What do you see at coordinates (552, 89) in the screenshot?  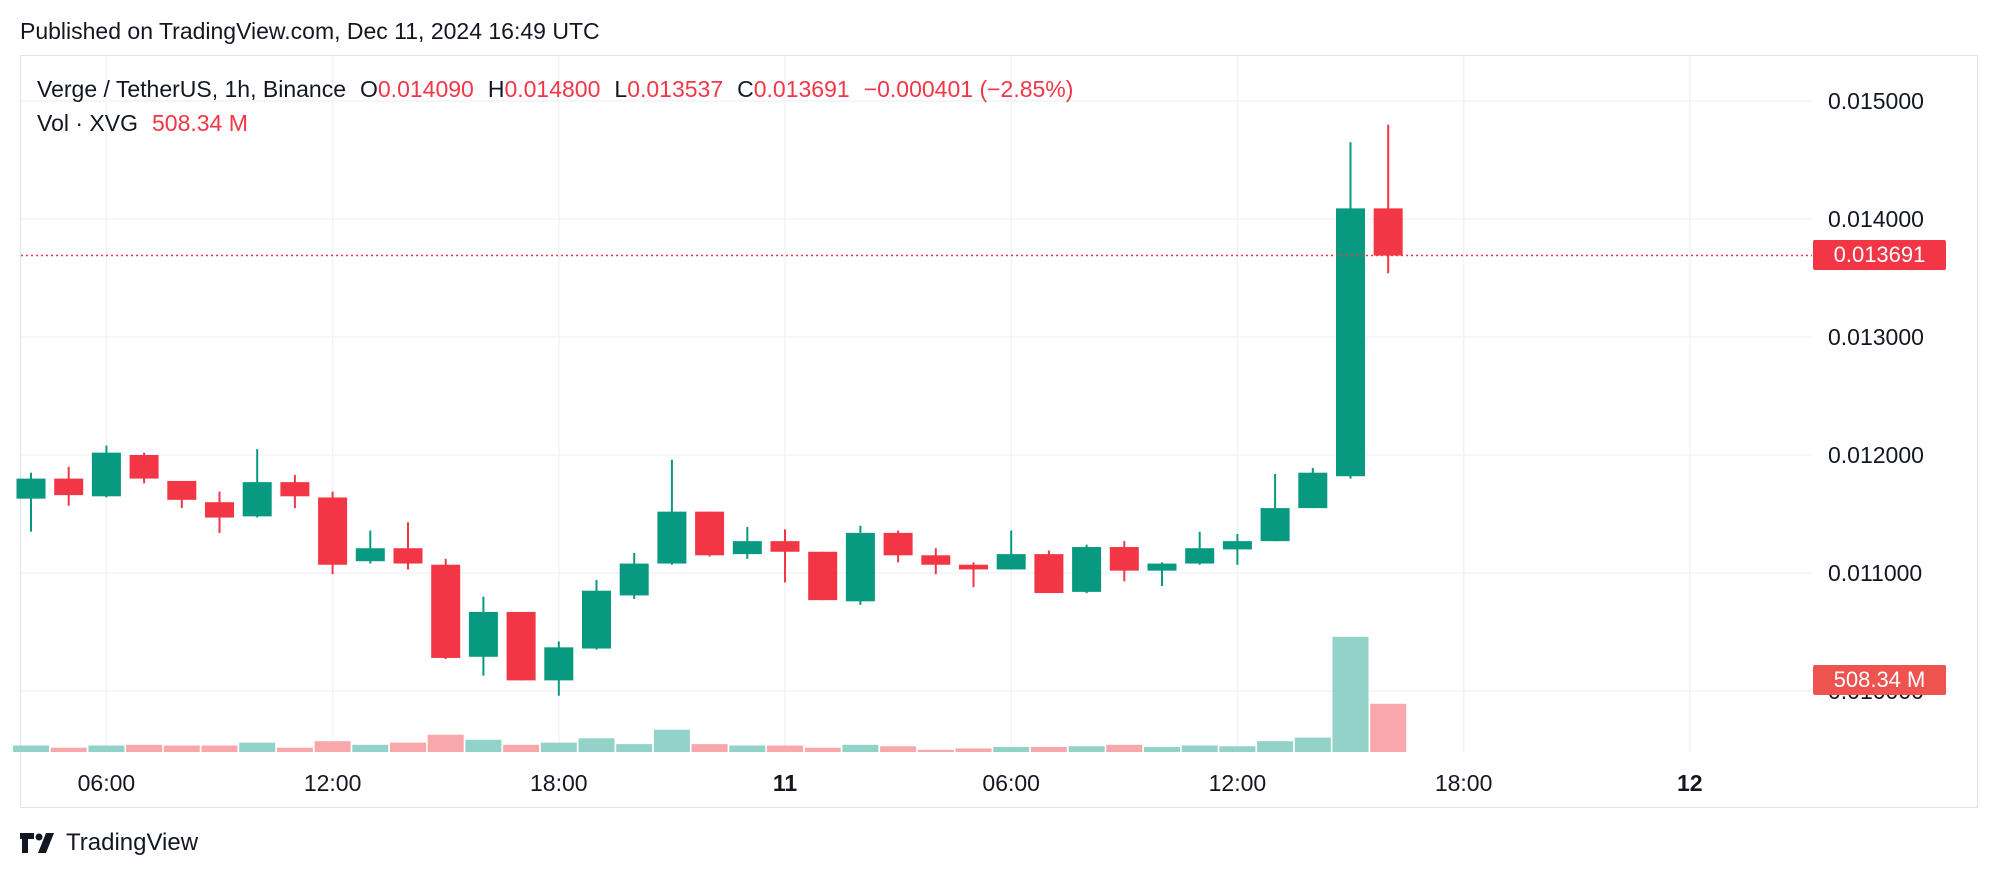 I see `high-value: 0.014800` at bounding box center [552, 89].